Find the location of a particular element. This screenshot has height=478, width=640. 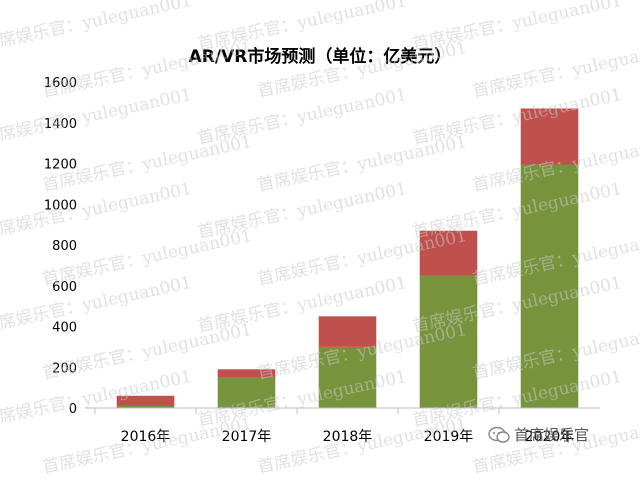

x-tick-label: 2018年 is located at coordinates (348, 437).